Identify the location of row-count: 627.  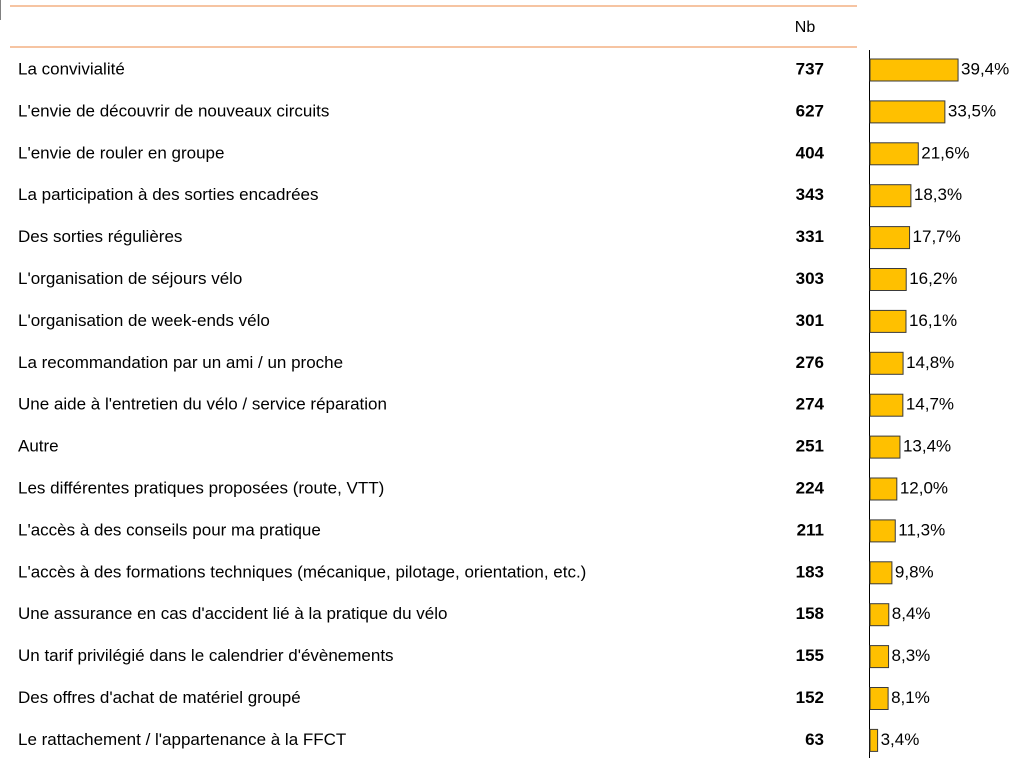
(810, 110).